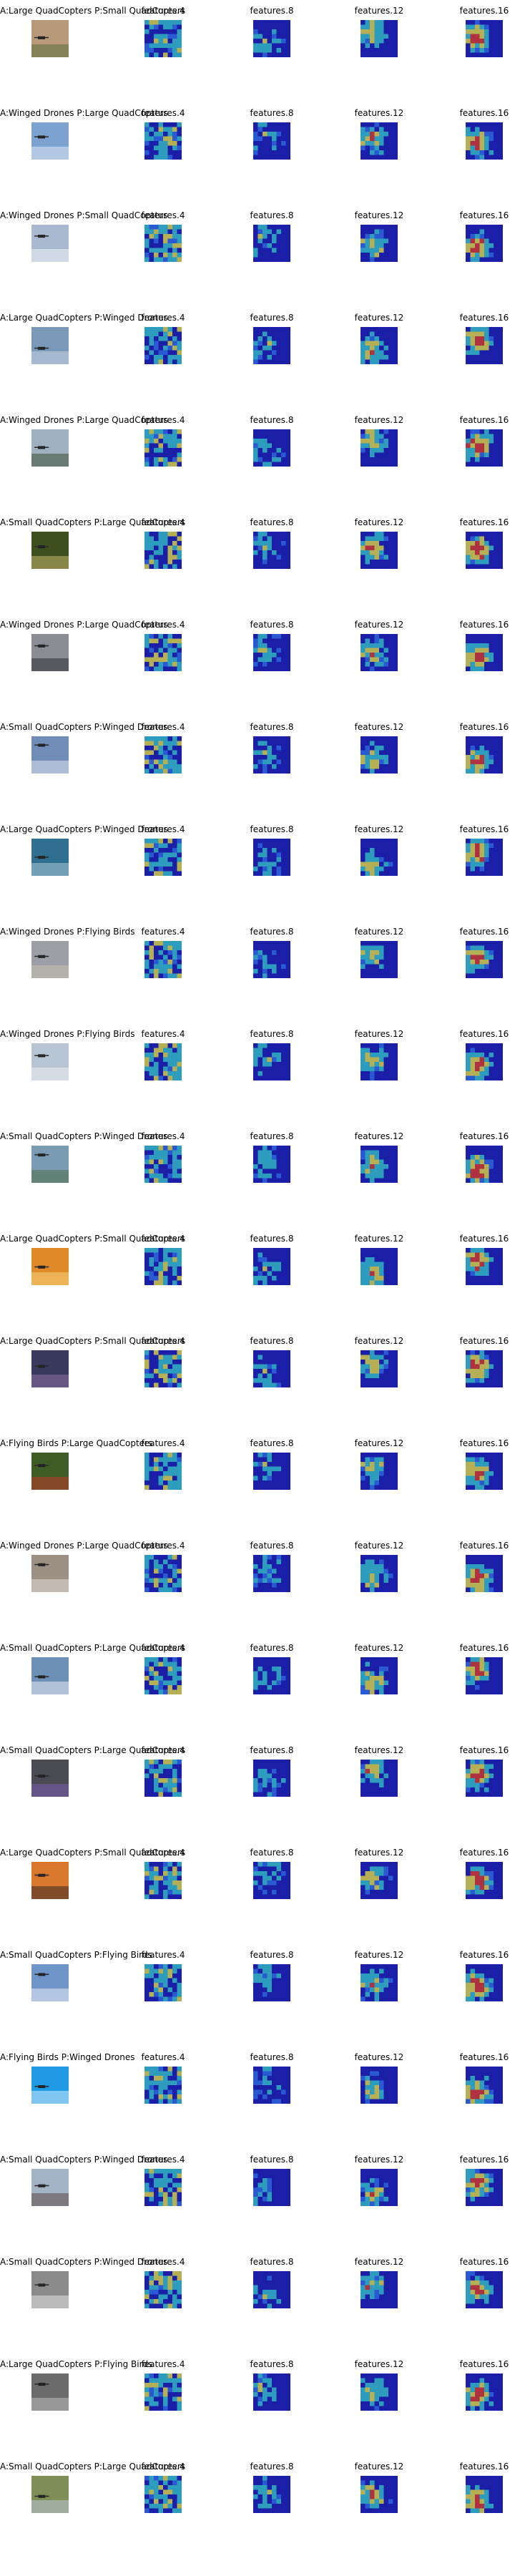 The height and width of the screenshot is (2576, 515). I want to click on sample-title: A:Small QuadCopters P:Large QuadCopters, so click(93, 1648).